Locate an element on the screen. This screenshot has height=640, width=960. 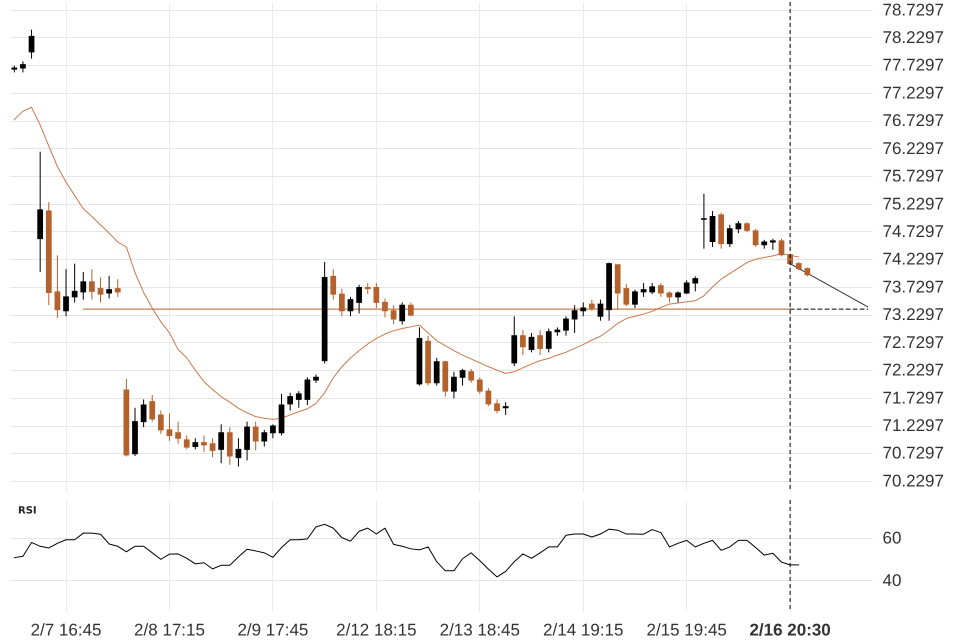
y-tick-label: 72.7297 is located at coordinates (913, 342).